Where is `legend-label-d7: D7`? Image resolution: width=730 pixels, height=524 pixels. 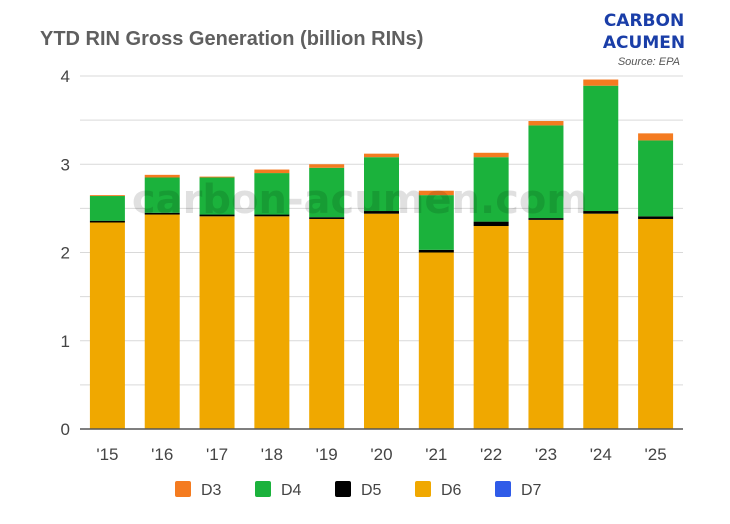
legend-label-d7: D7 is located at coordinates (531, 490).